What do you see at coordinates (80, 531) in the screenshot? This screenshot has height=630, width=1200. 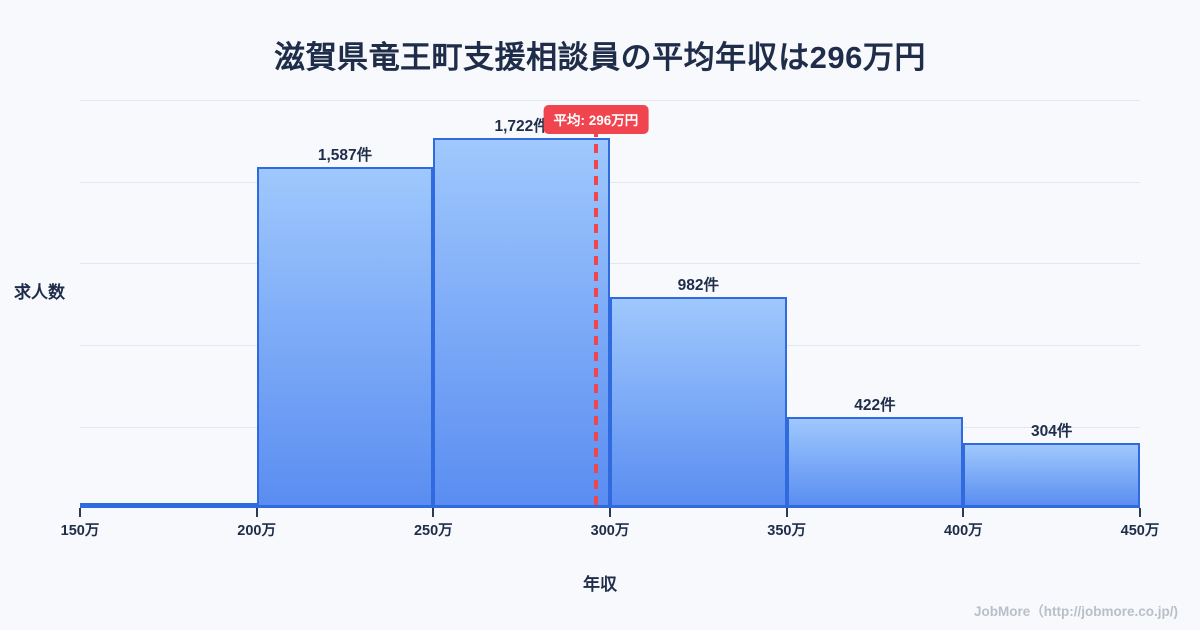 I see `x-axis-tick-label: 150万` at bounding box center [80, 531].